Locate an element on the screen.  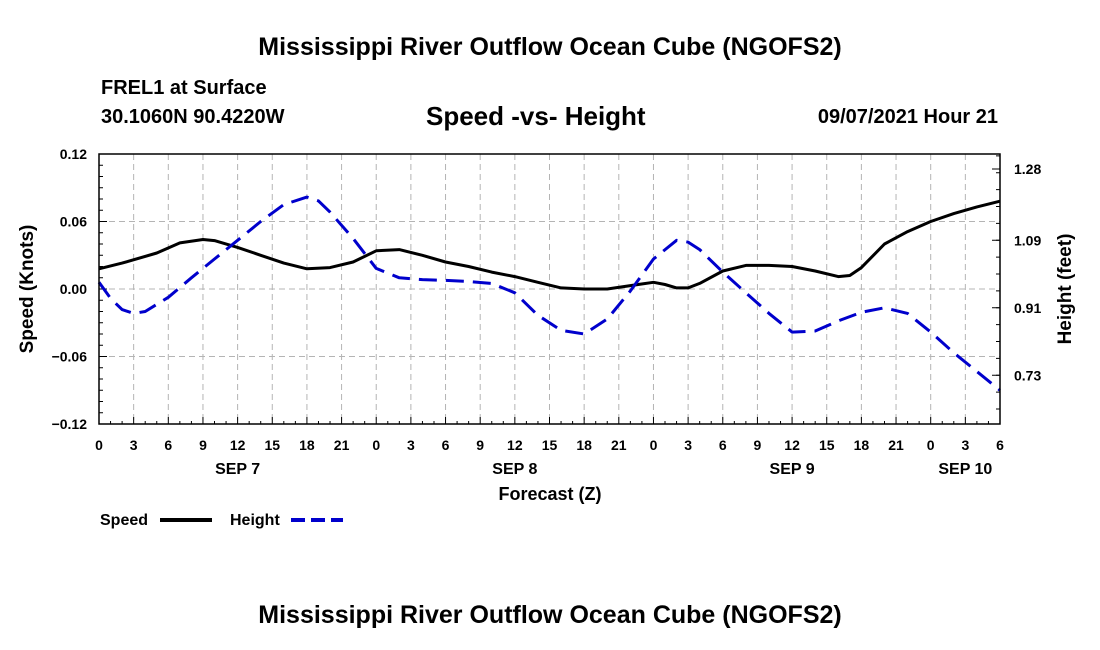
y2-tick-label: 0.73 is located at coordinates (1027, 375).